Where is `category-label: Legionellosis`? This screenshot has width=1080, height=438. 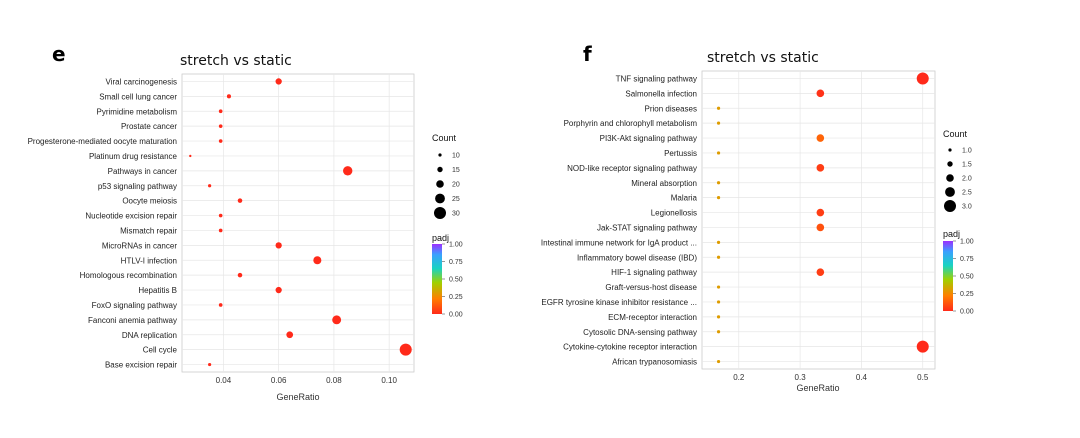 category-label: Legionellosis is located at coordinates (674, 213).